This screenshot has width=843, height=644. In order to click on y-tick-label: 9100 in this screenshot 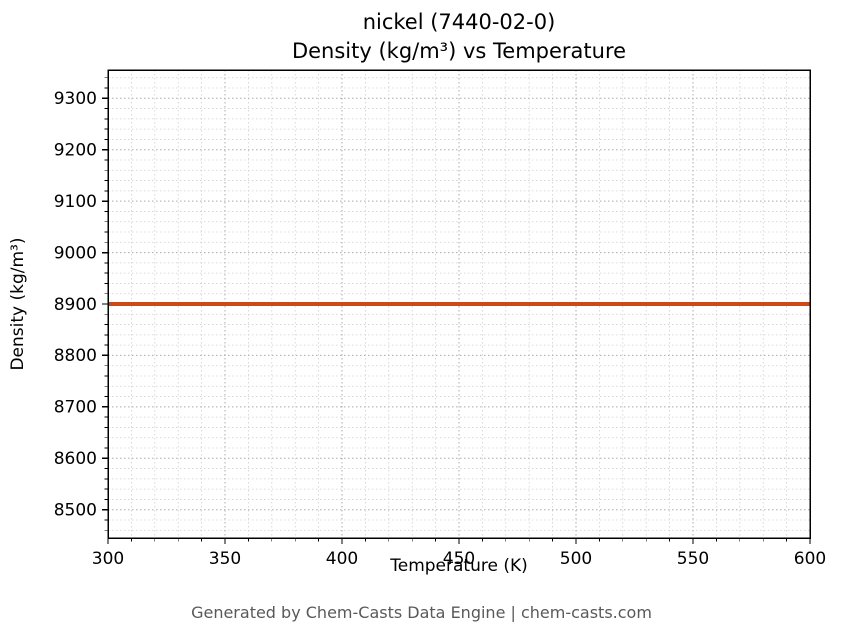, I will do `click(75, 202)`.